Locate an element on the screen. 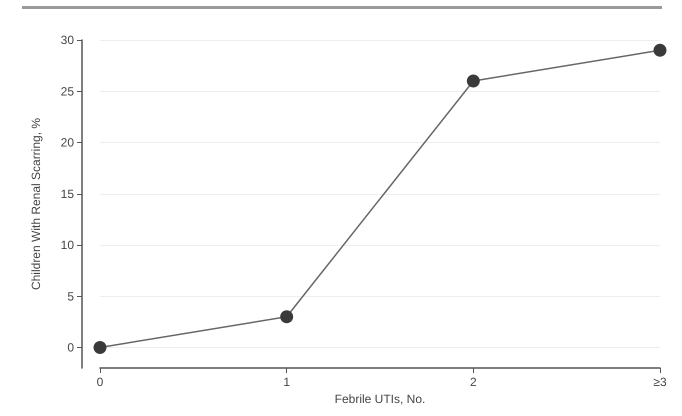  y-tick-label: 5 is located at coordinates (70, 296).